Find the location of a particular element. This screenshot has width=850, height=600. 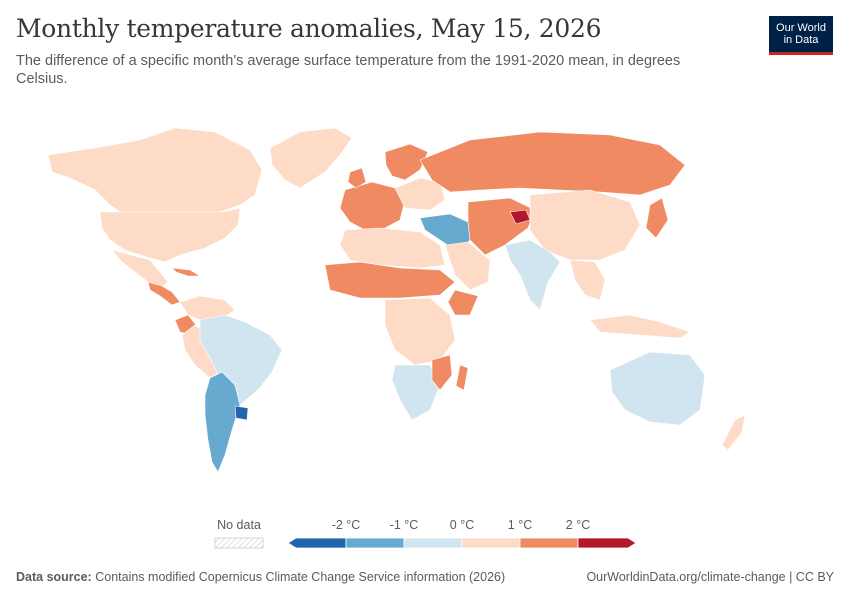

legend-svg: No data -2 °C -1 °C 0 °C 1 °C 2 °C is located at coordinates (425, 533).